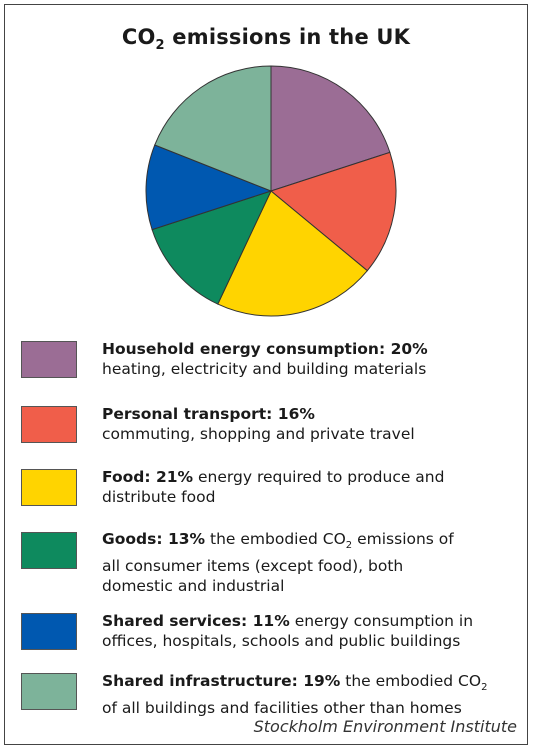  Describe the element at coordinates (349, 546) in the screenshot. I see `legend-desc-goods-sub: 2` at that location.